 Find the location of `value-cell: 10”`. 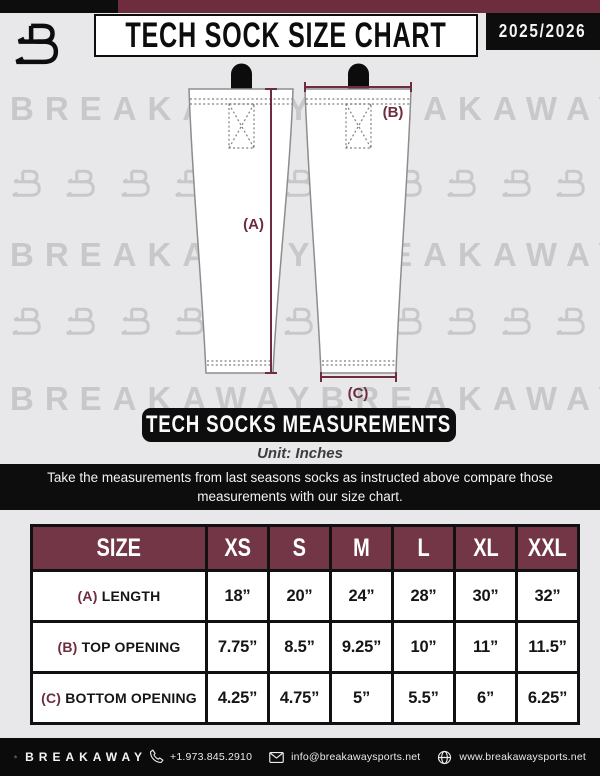

value-cell: 10” is located at coordinates (423, 647).